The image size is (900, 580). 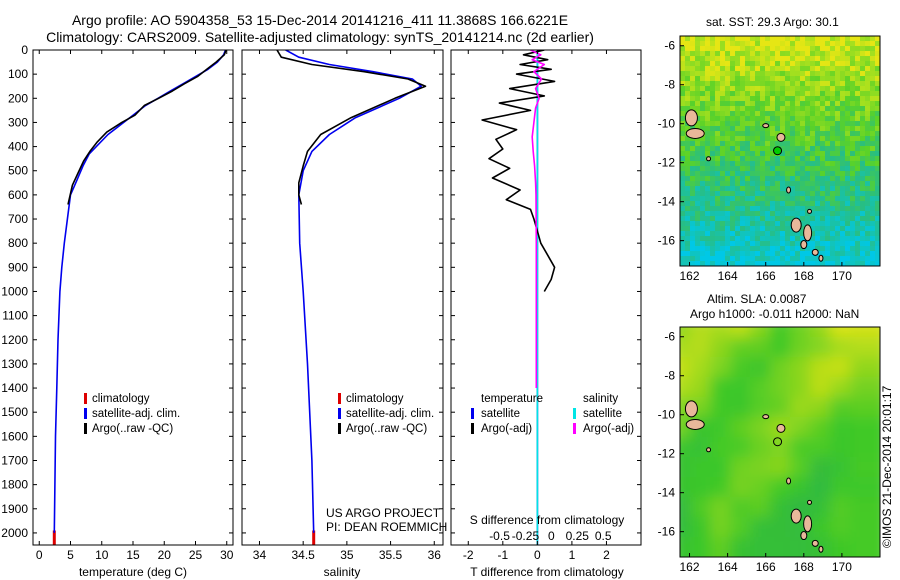 What do you see at coordinates (780, 442) in the screenshot?
I see `sla-map-frame` at bounding box center [780, 442].